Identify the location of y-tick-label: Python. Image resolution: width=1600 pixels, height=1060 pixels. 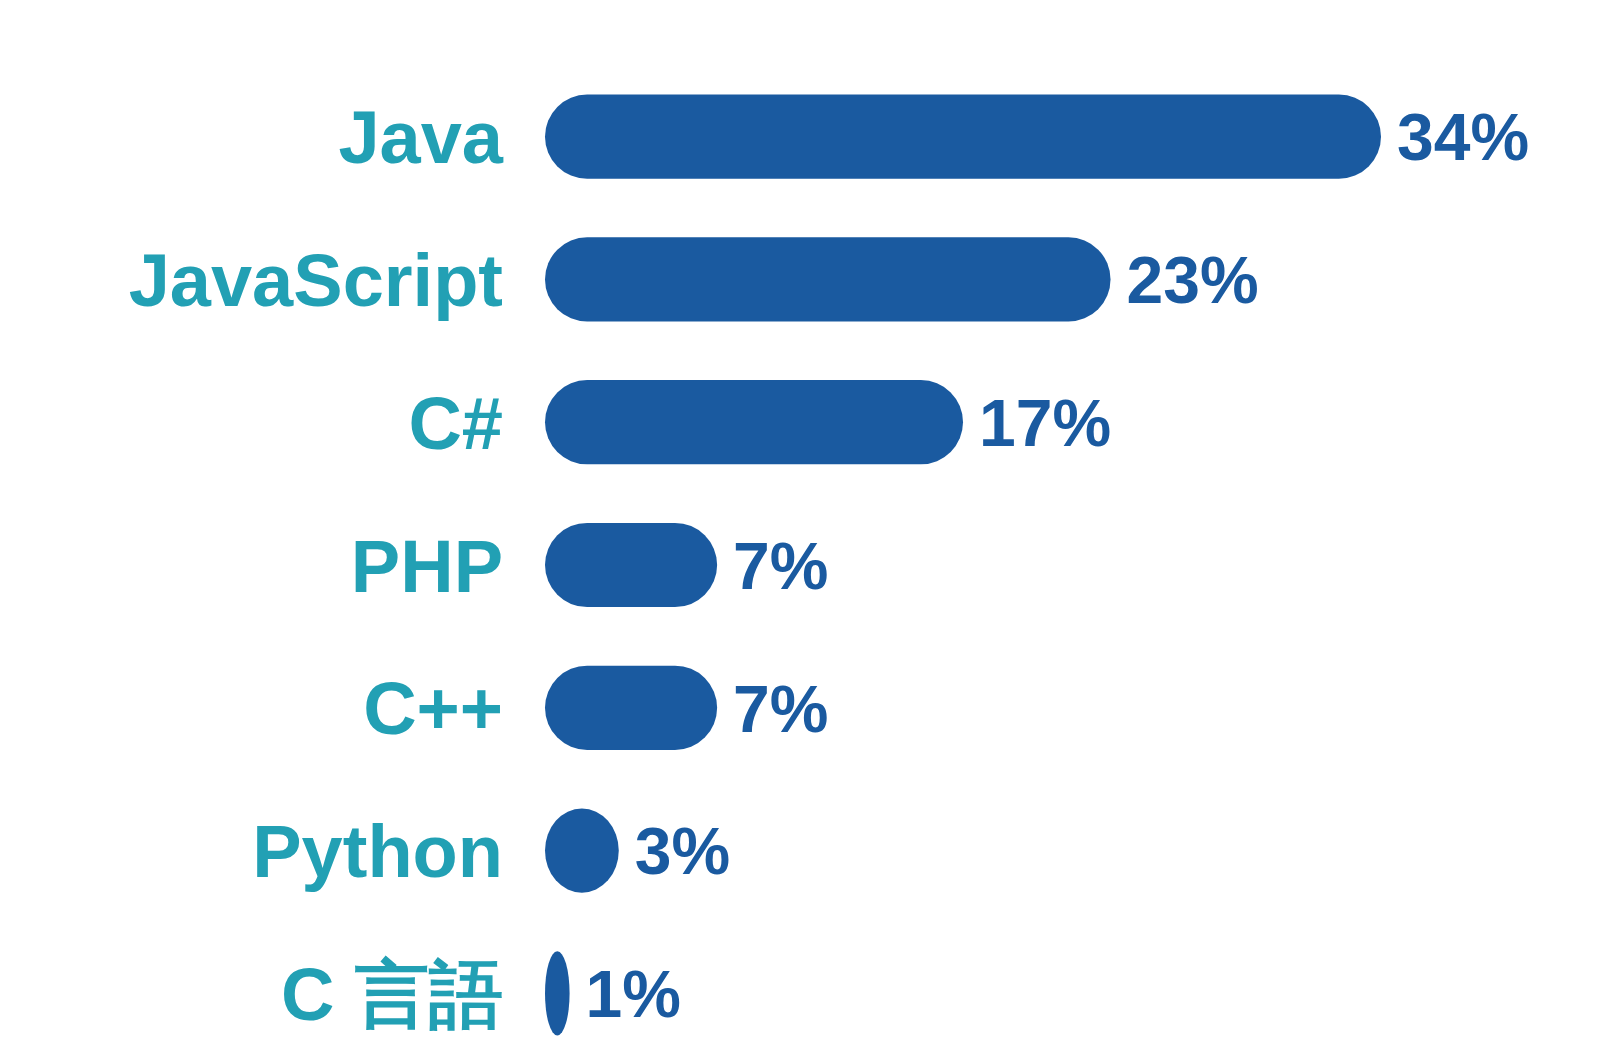
(377, 852).